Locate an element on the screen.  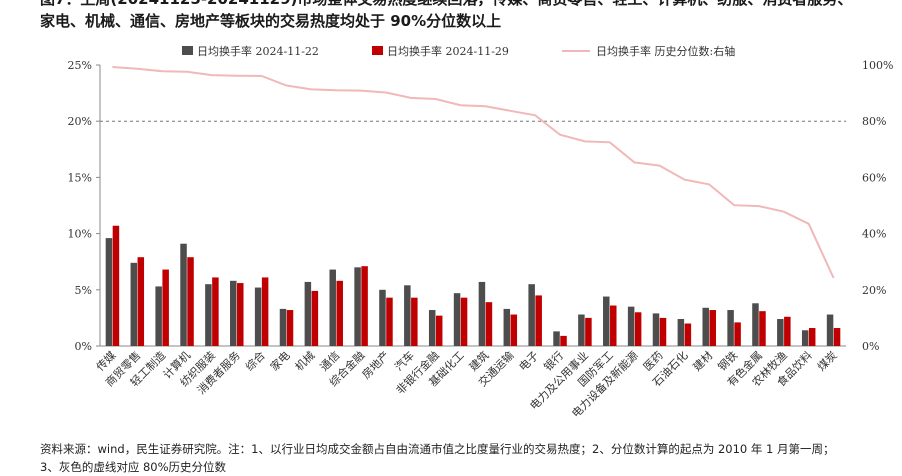
x-tick-label: 电子 is located at coordinates (529, 361).